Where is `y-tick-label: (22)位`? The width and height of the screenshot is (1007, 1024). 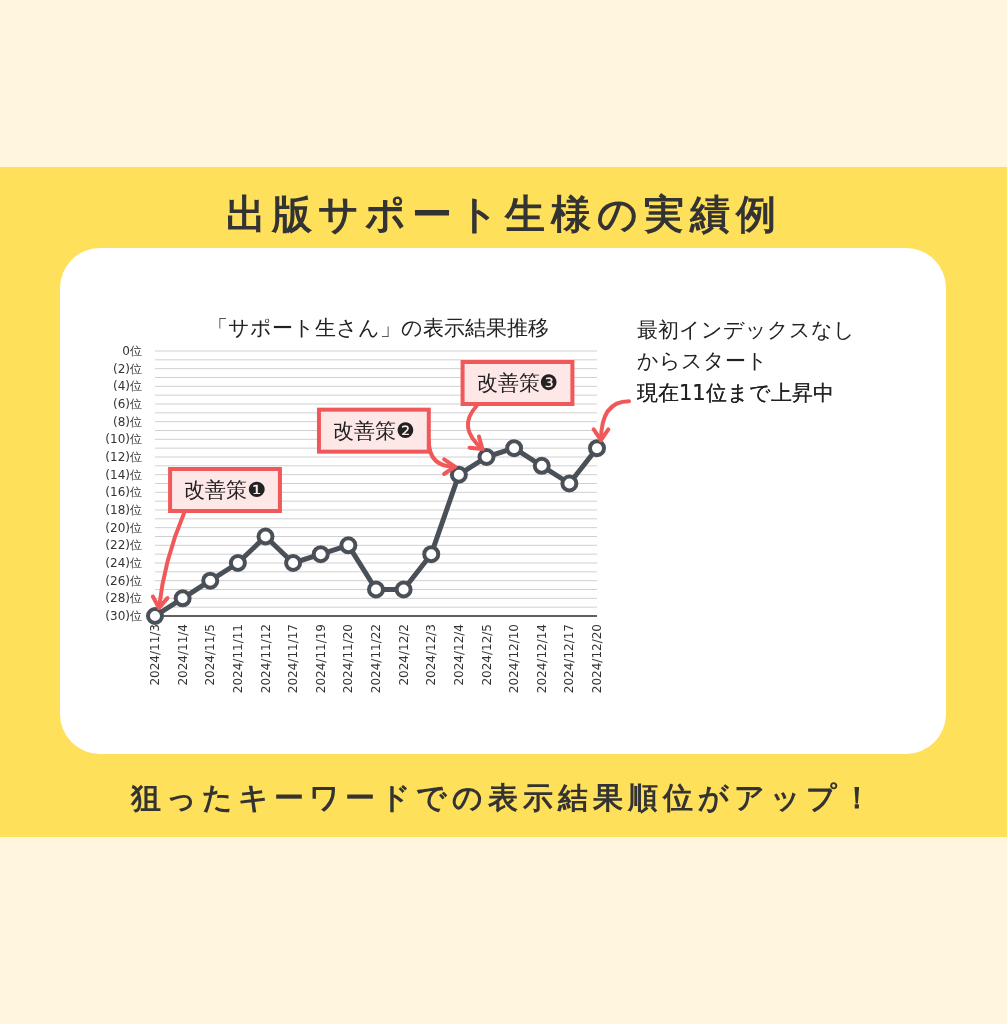 y-tick-label: (22)位 is located at coordinates (123, 545).